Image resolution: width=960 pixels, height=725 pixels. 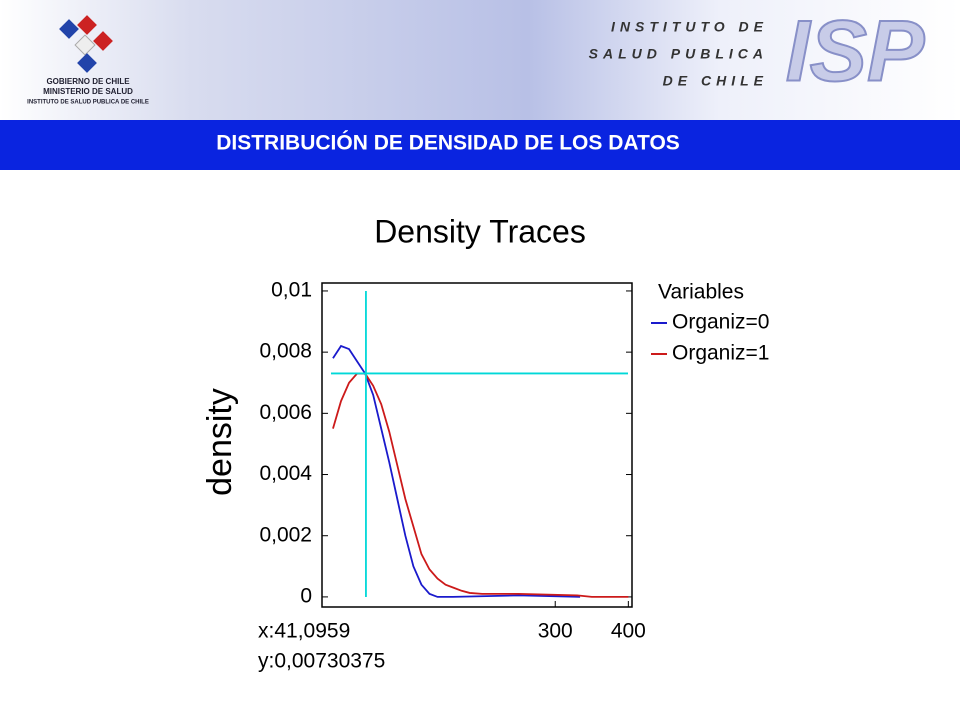 What do you see at coordinates (701, 292) in the screenshot?
I see `legend-title: Variables` at bounding box center [701, 292].